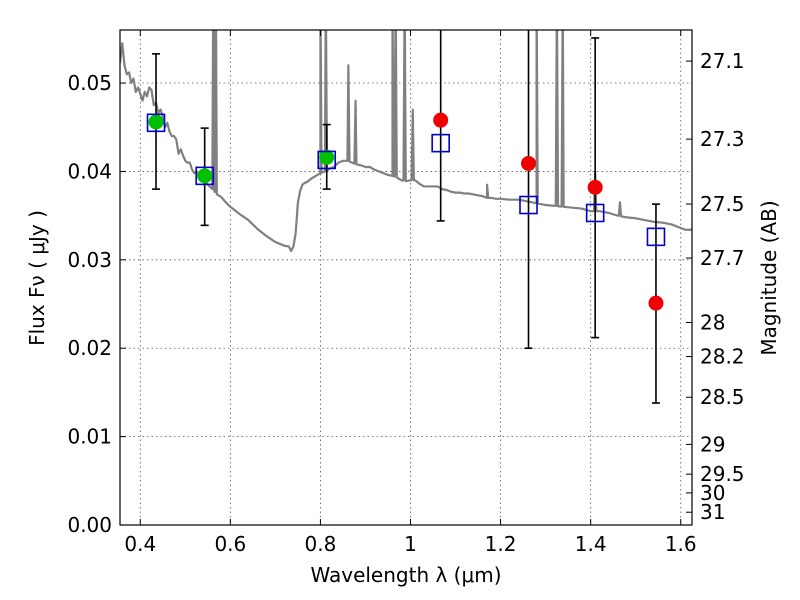 The image size is (800, 600). What do you see at coordinates (722, 204) in the screenshot?
I see `mag-tick-label: 27.5` at bounding box center [722, 204].